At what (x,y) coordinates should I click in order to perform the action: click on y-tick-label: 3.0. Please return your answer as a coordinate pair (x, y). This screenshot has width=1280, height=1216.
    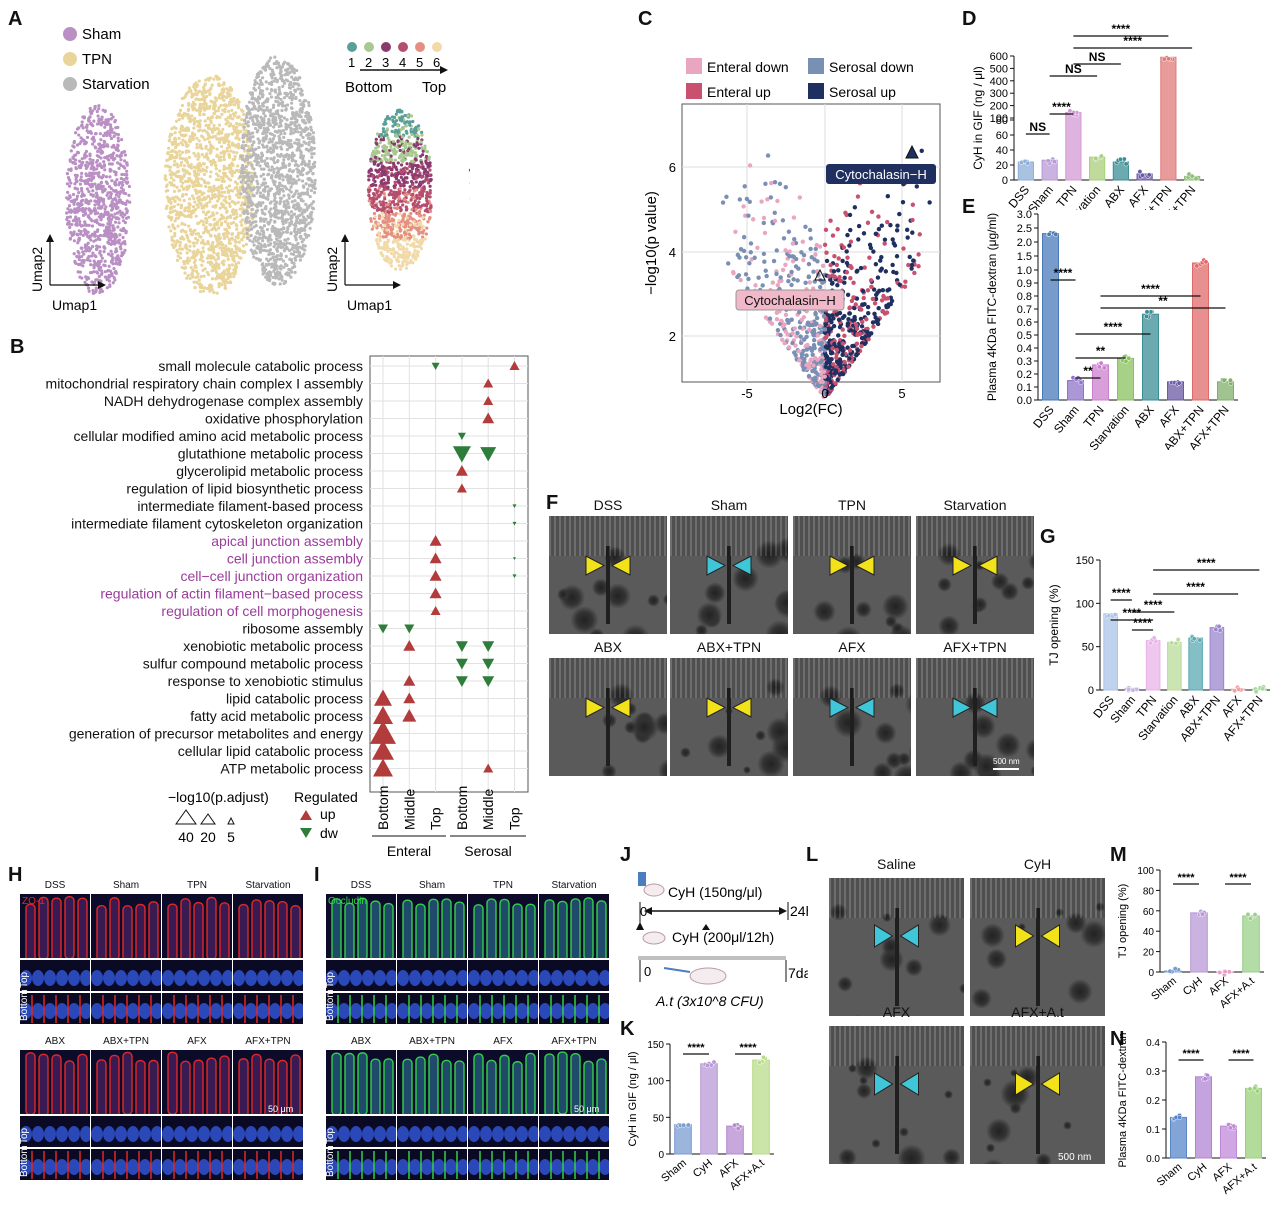
    Looking at the image, I should click on (1024, 215).